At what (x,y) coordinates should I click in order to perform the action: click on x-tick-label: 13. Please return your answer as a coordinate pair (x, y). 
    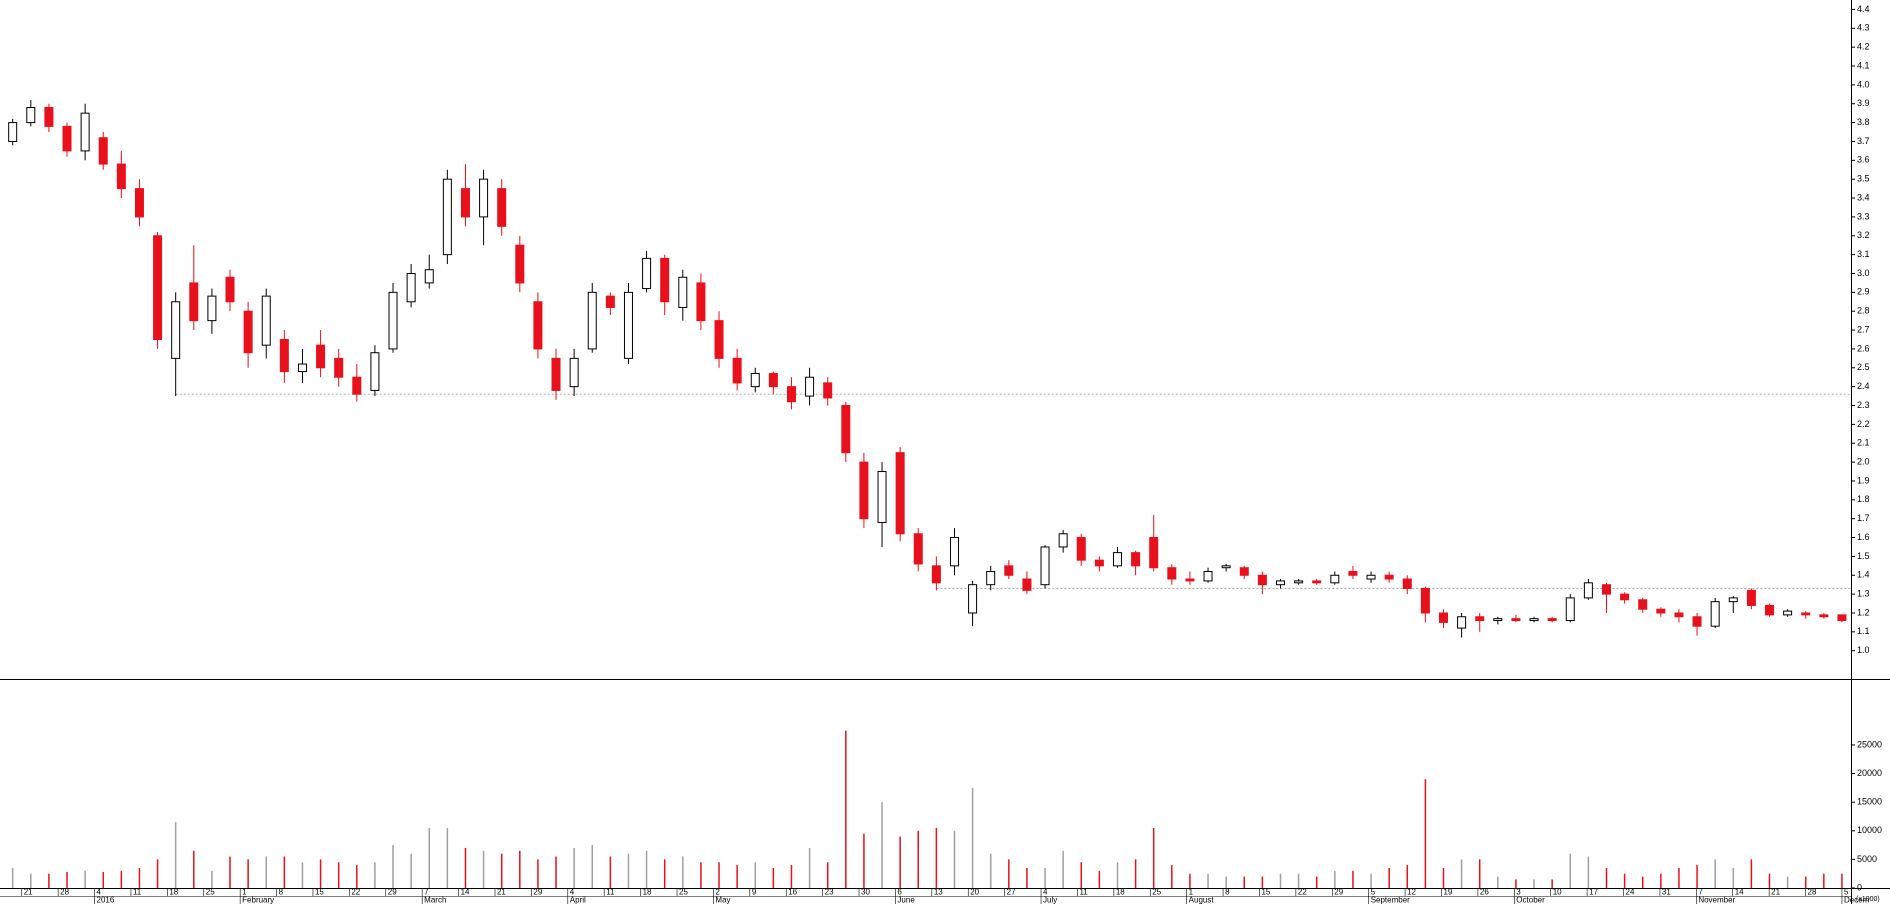
    Looking at the image, I should click on (938, 892).